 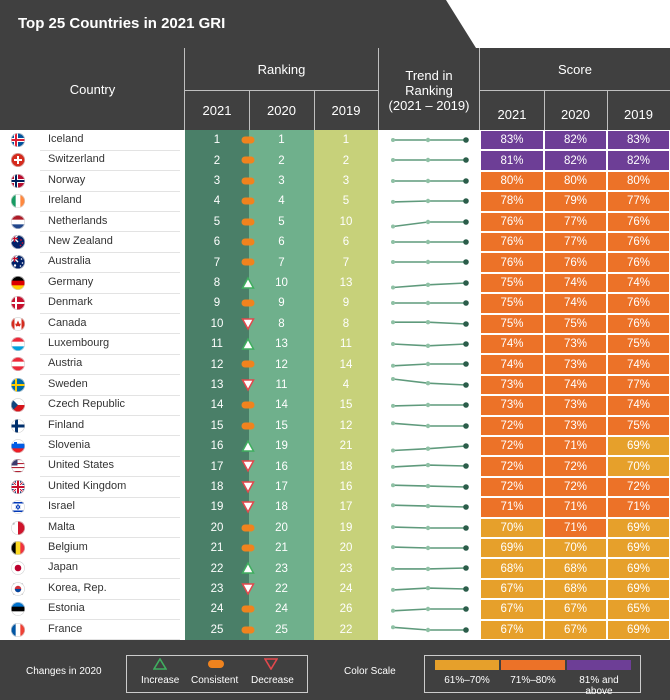 What do you see at coordinates (335, 589) in the screenshot?
I see `table-row: Korea, Rep. 23 22 24 67% 68% 69%` at bounding box center [335, 589].